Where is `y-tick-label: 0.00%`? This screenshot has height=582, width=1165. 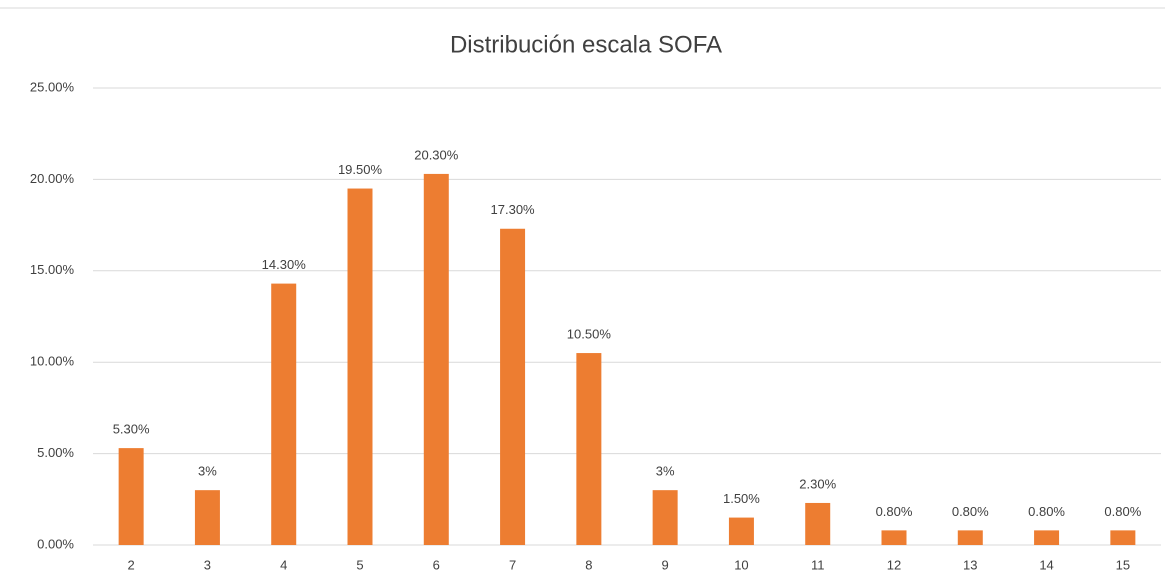 y-tick-label: 0.00% is located at coordinates (55, 543).